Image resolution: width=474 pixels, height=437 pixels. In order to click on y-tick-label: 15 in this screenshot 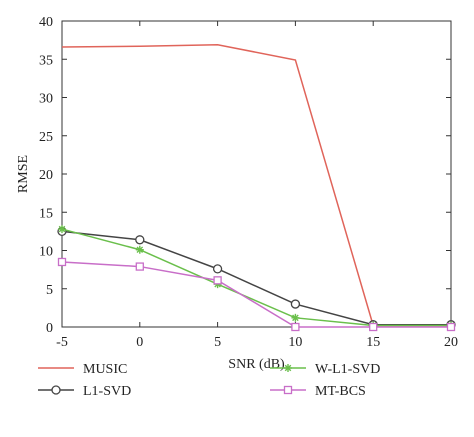, I will do `click(46, 213)`.